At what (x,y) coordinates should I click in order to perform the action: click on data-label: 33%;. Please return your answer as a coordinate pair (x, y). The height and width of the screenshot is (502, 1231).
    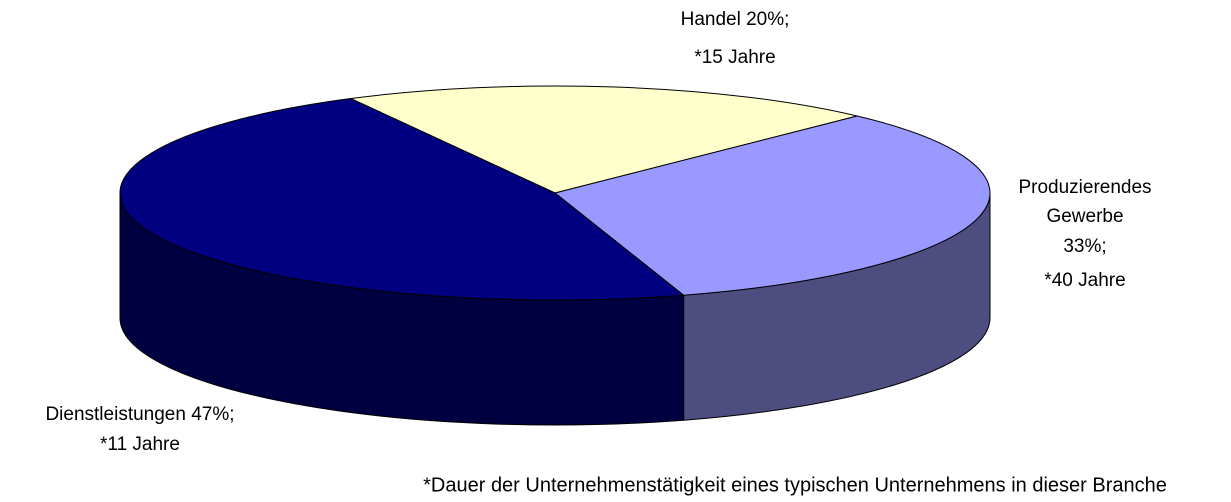
    Looking at the image, I should click on (1084, 246).